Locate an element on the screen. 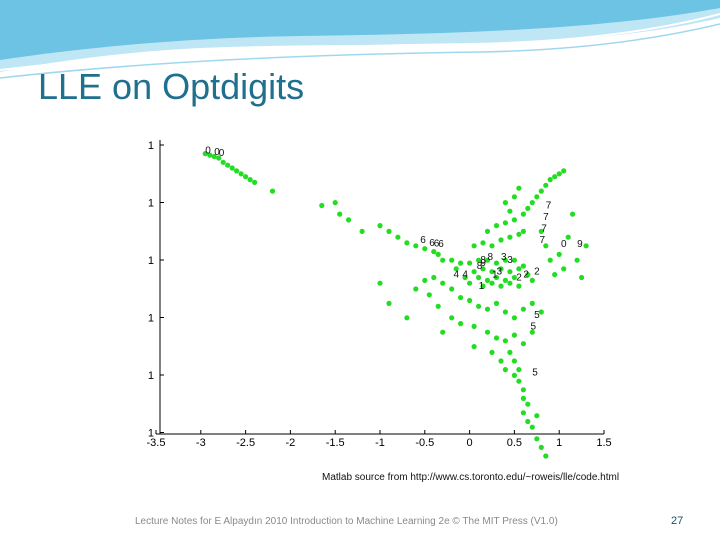 Image resolution: width=720 pixels, height=540 pixels. digit-label: 8 is located at coordinates (480, 266).